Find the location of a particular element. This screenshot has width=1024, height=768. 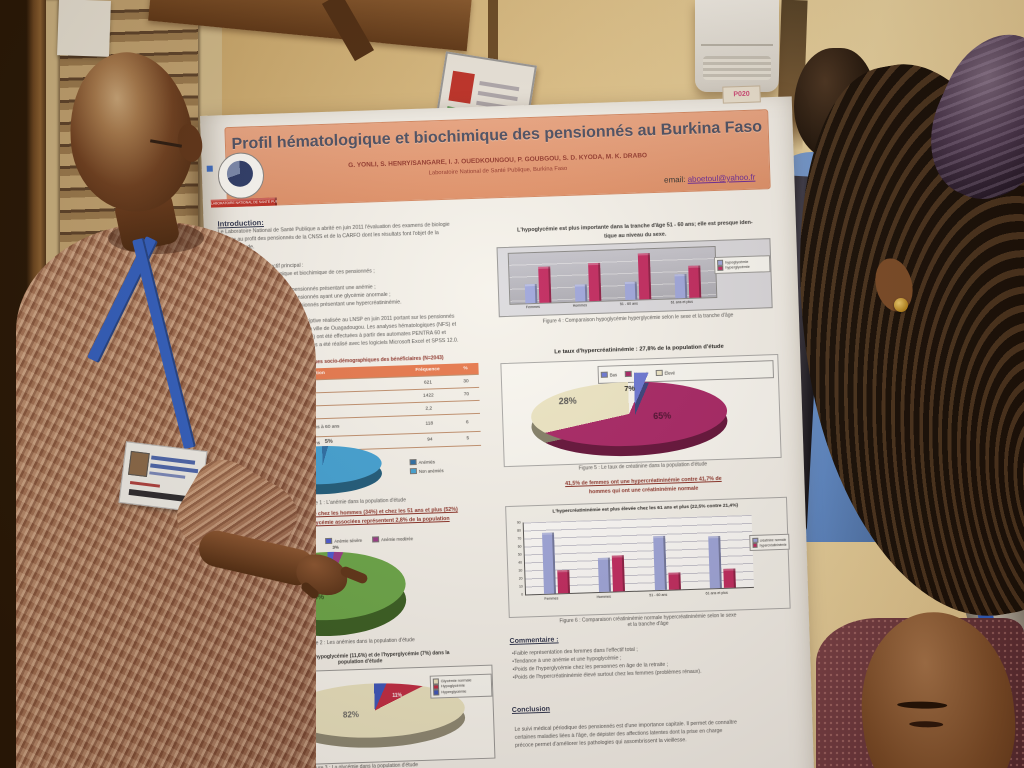

ac-vents is located at coordinates (737, 68).